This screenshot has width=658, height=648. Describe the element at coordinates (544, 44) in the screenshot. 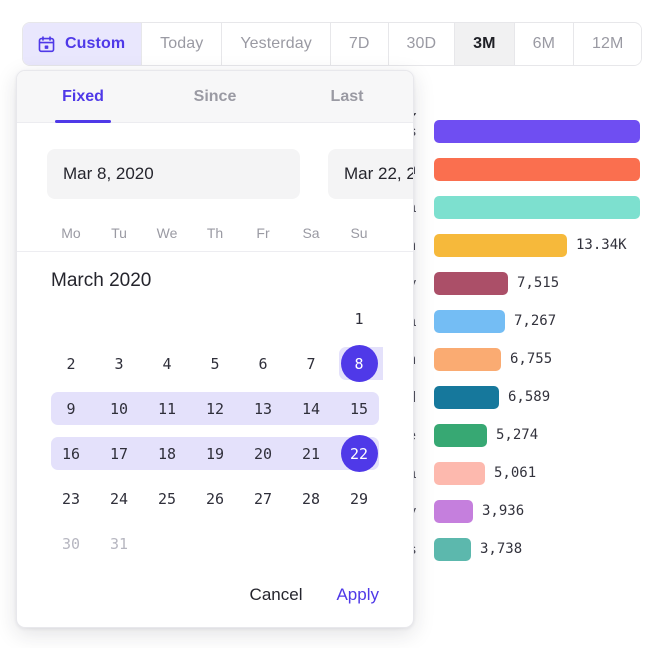

I see `range-button-6m: 6M` at that location.